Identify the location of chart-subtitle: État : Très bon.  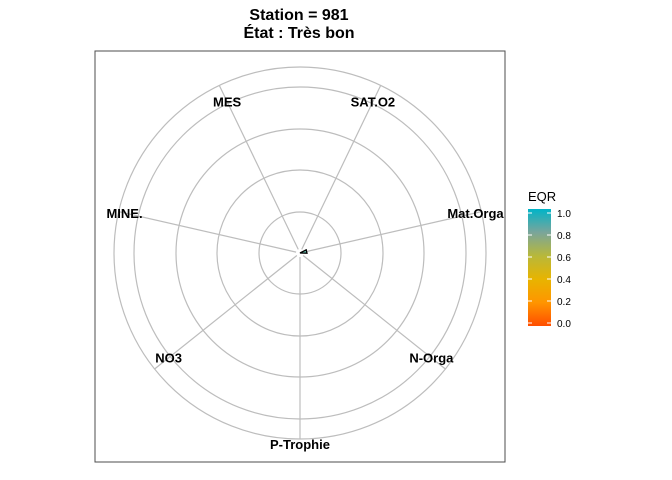
(298, 32).